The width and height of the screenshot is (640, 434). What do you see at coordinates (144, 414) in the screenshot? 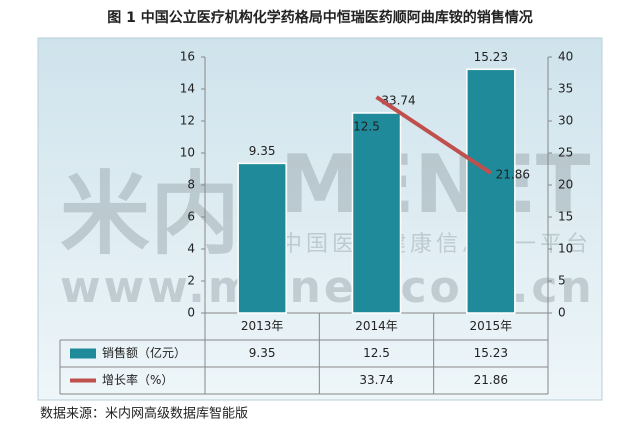
I see `source-note: 数据来源：米内网高级数据库智能版` at bounding box center [144, 414].